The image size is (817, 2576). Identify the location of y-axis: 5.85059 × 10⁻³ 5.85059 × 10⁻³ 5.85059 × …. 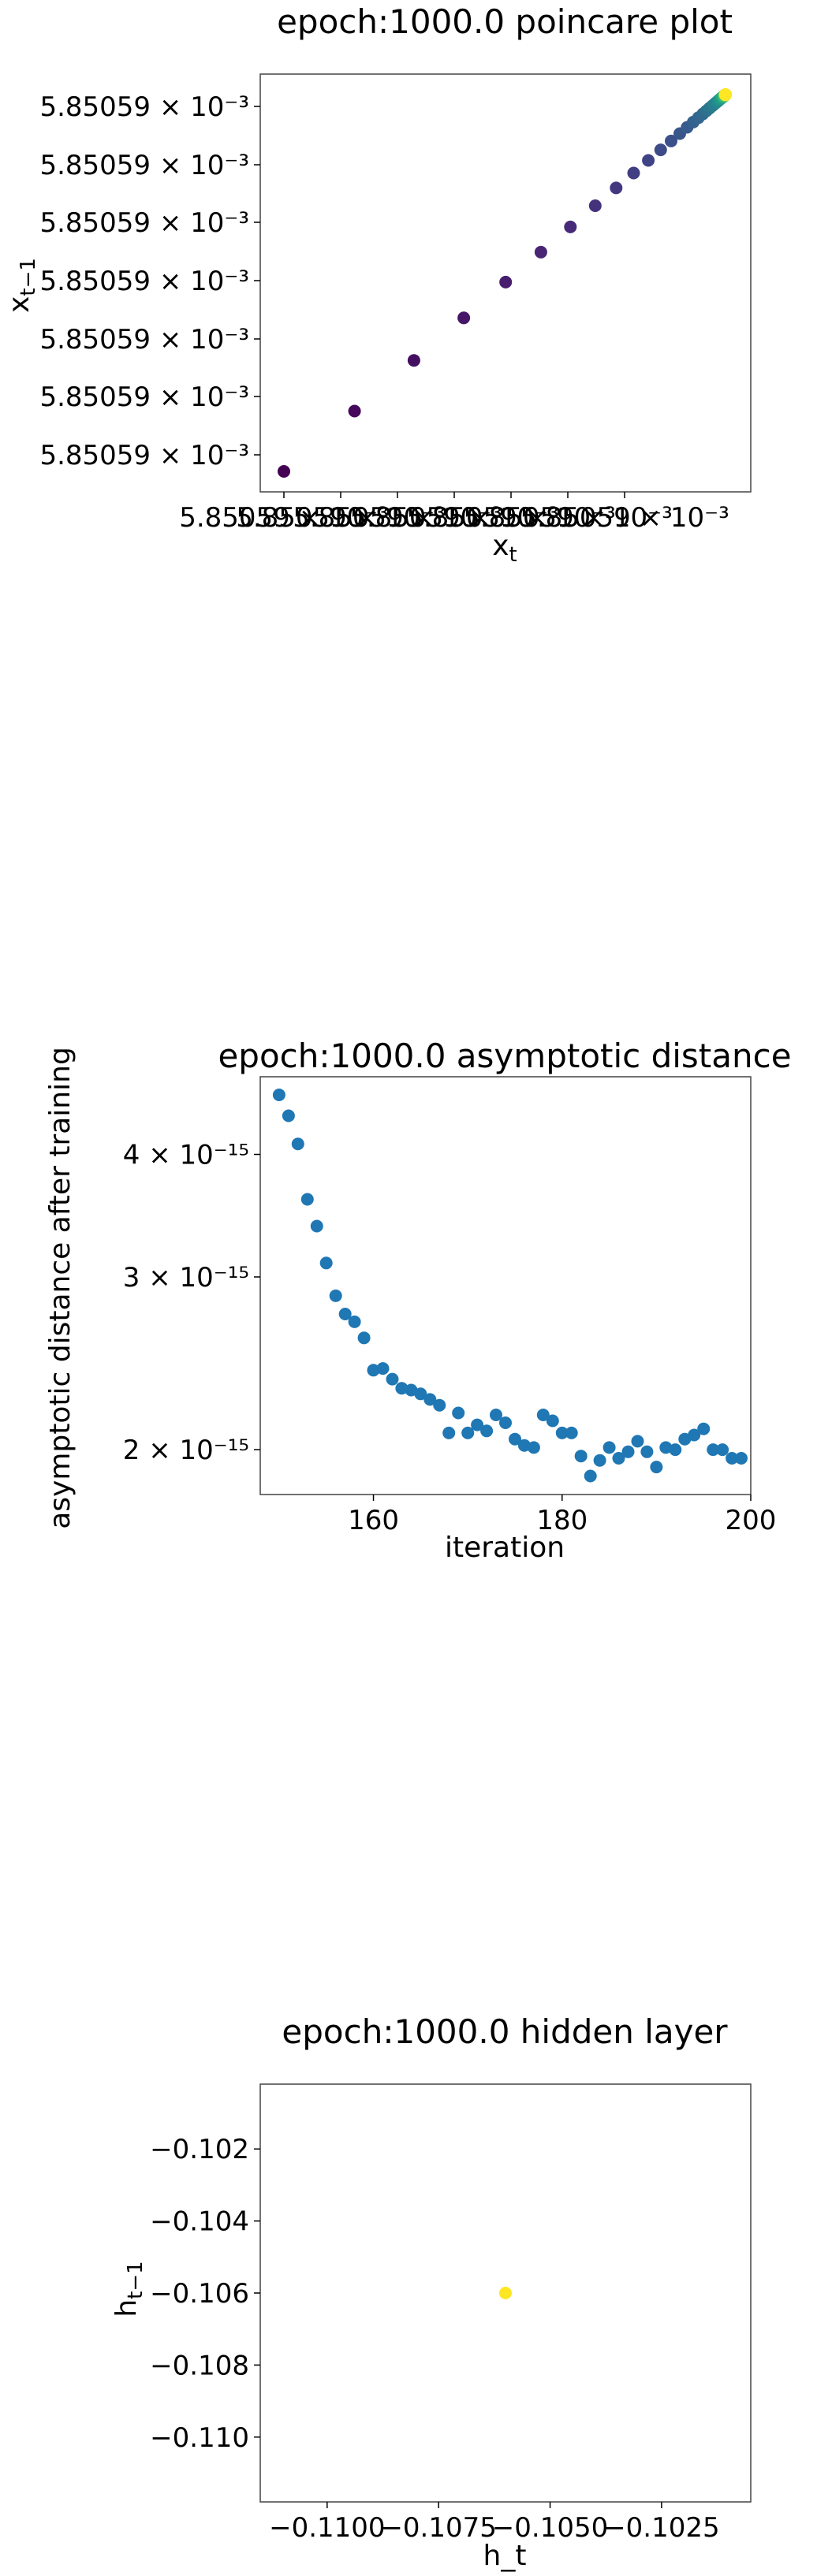
(149, 281).